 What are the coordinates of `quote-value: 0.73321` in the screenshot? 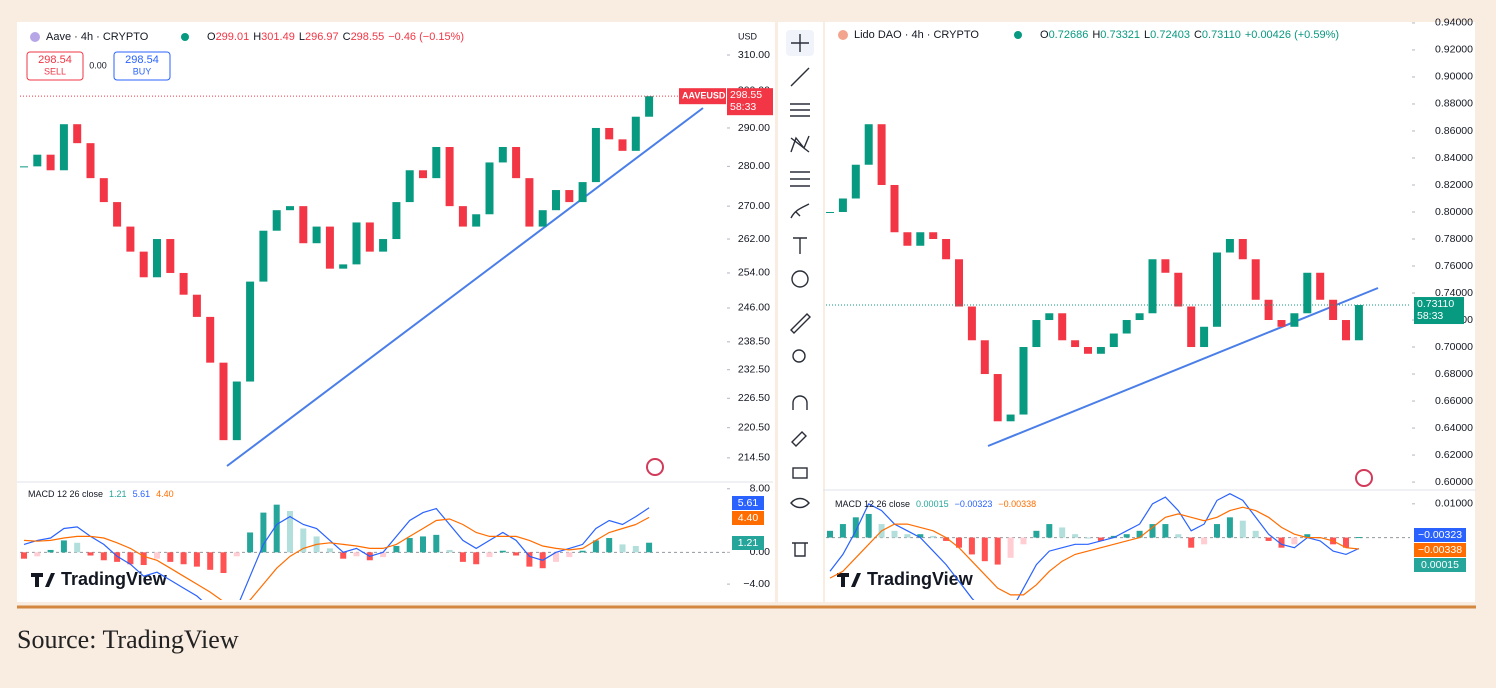 It's located at (1120, 35).